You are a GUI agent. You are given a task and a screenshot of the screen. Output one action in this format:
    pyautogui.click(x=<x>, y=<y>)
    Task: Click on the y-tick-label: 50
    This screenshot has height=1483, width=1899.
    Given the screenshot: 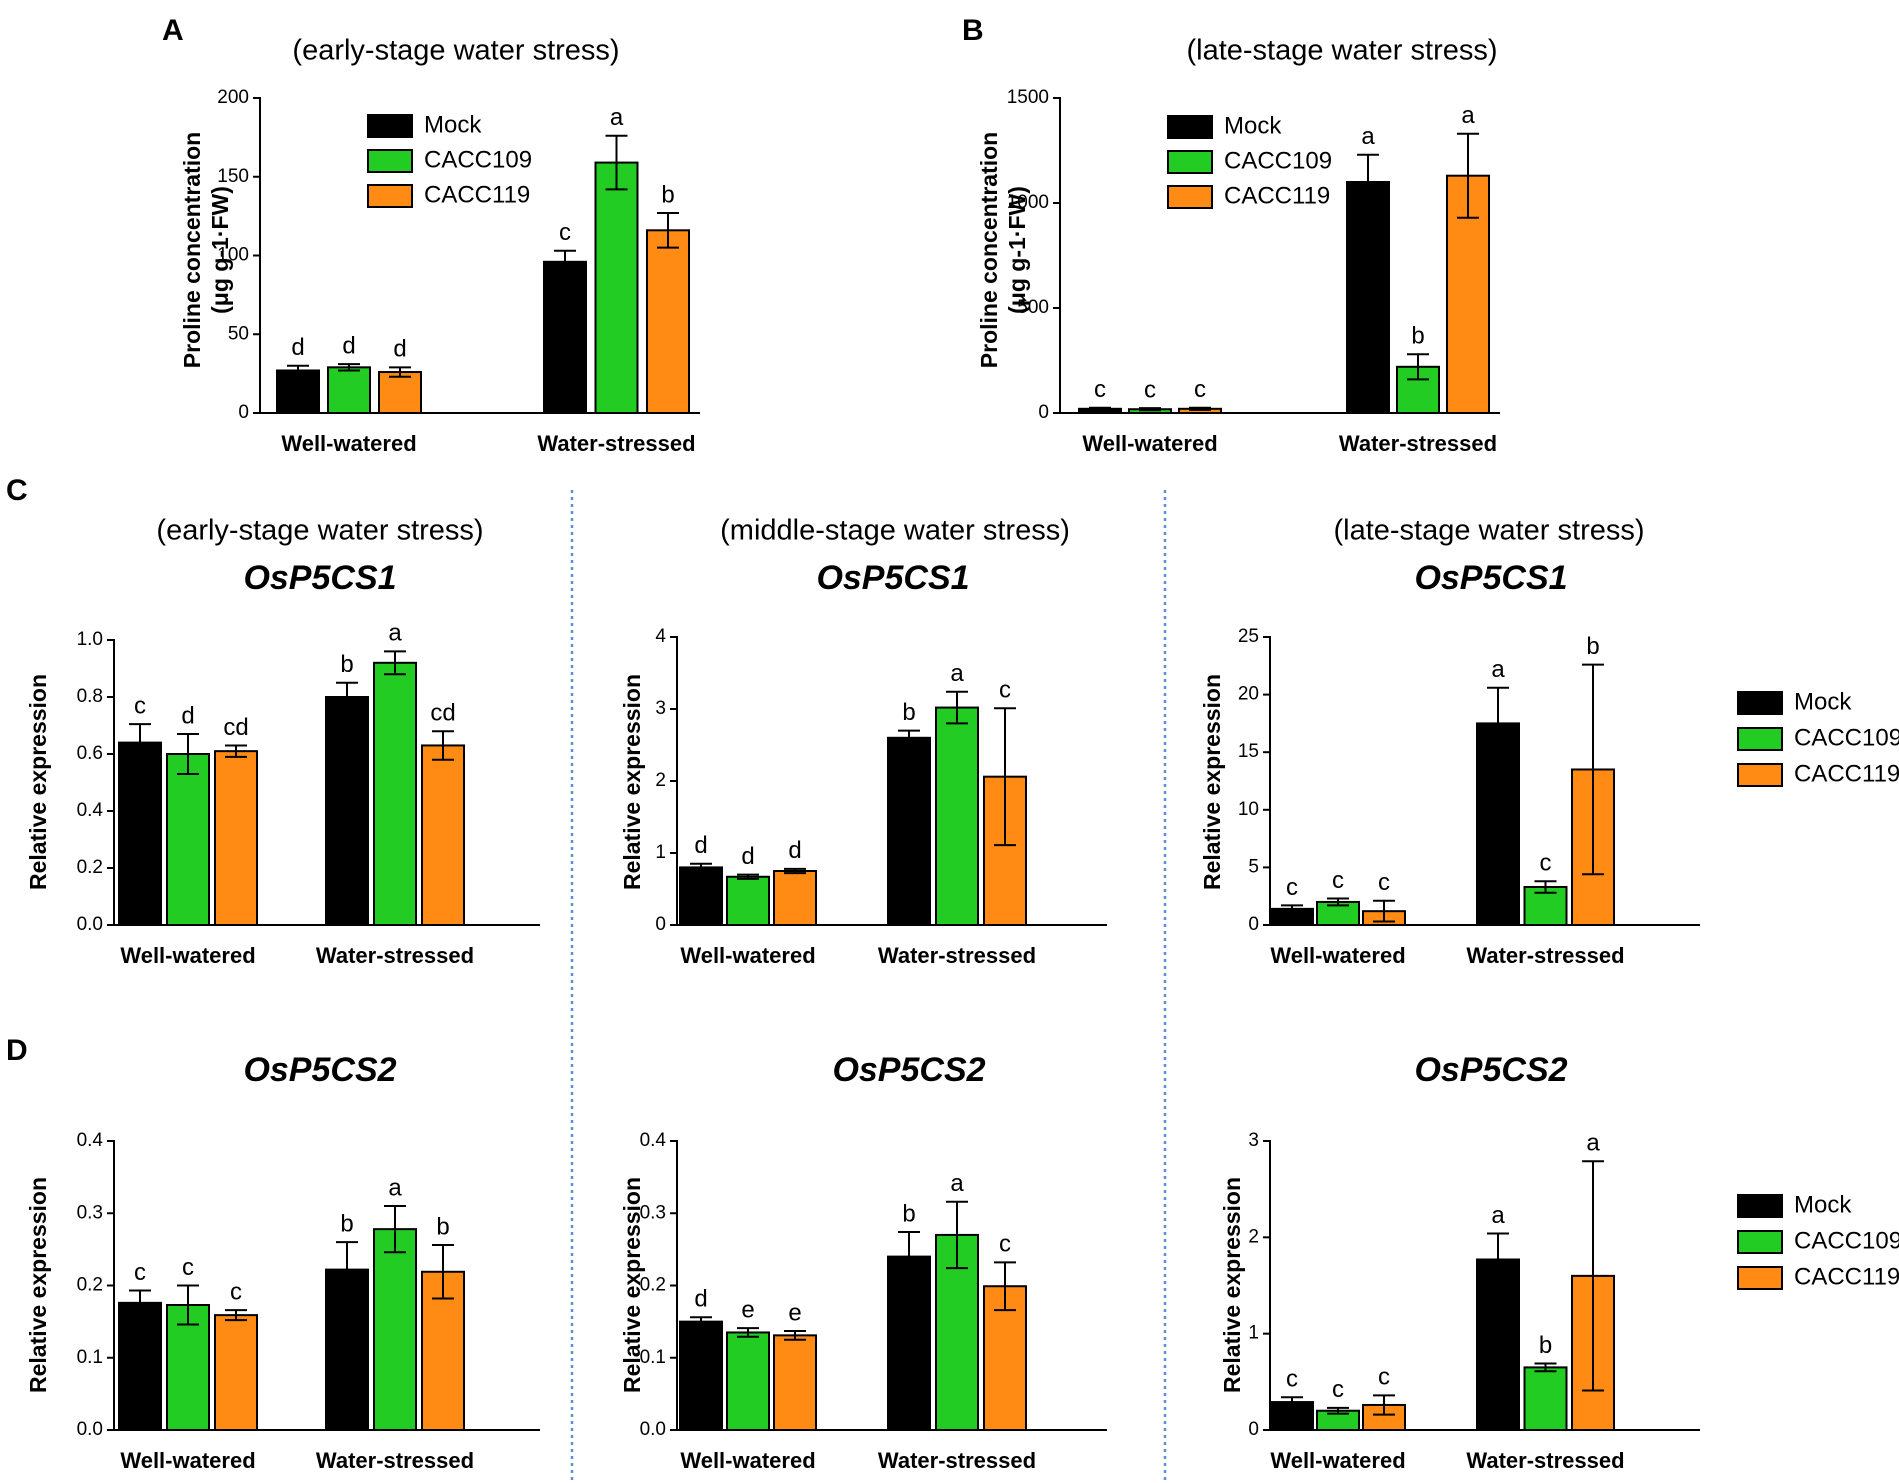 What is the action you would take?
    pyautogui.click(x=238, y=333)
    